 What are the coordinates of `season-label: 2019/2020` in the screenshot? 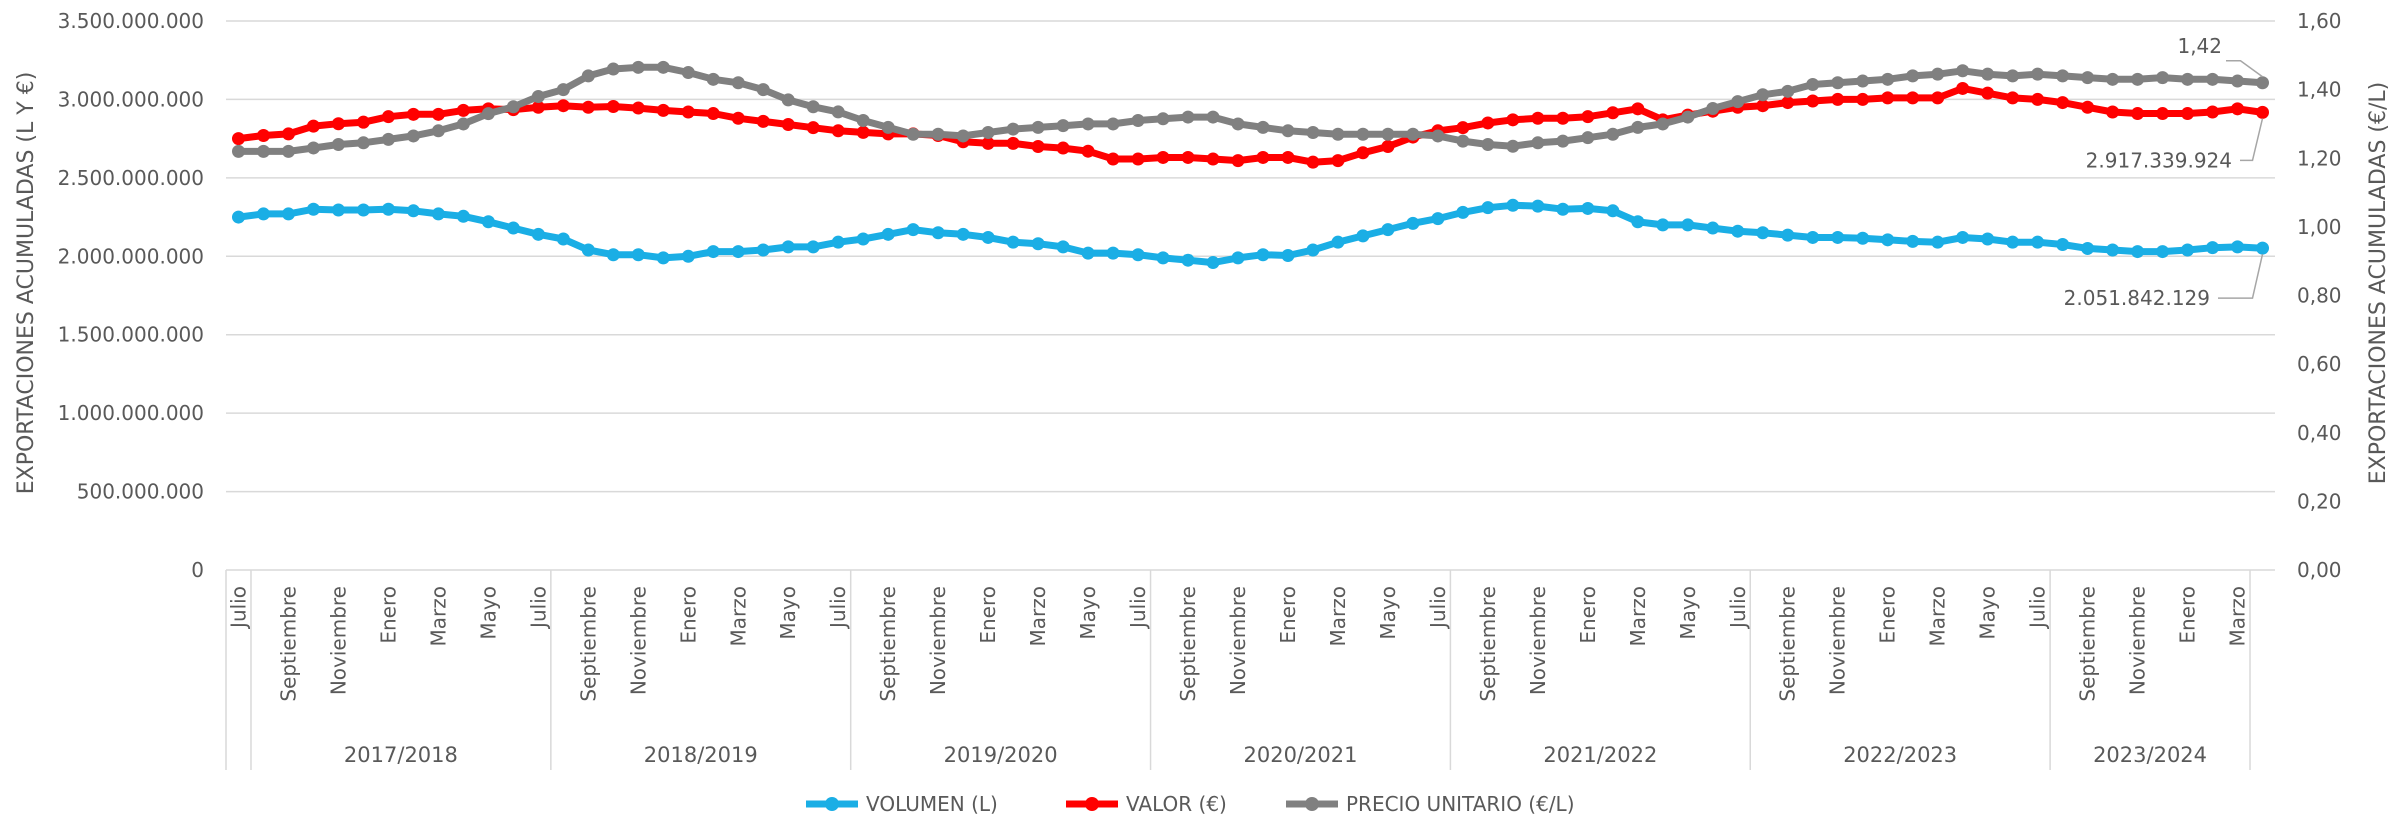 It's located at (1001, 755).